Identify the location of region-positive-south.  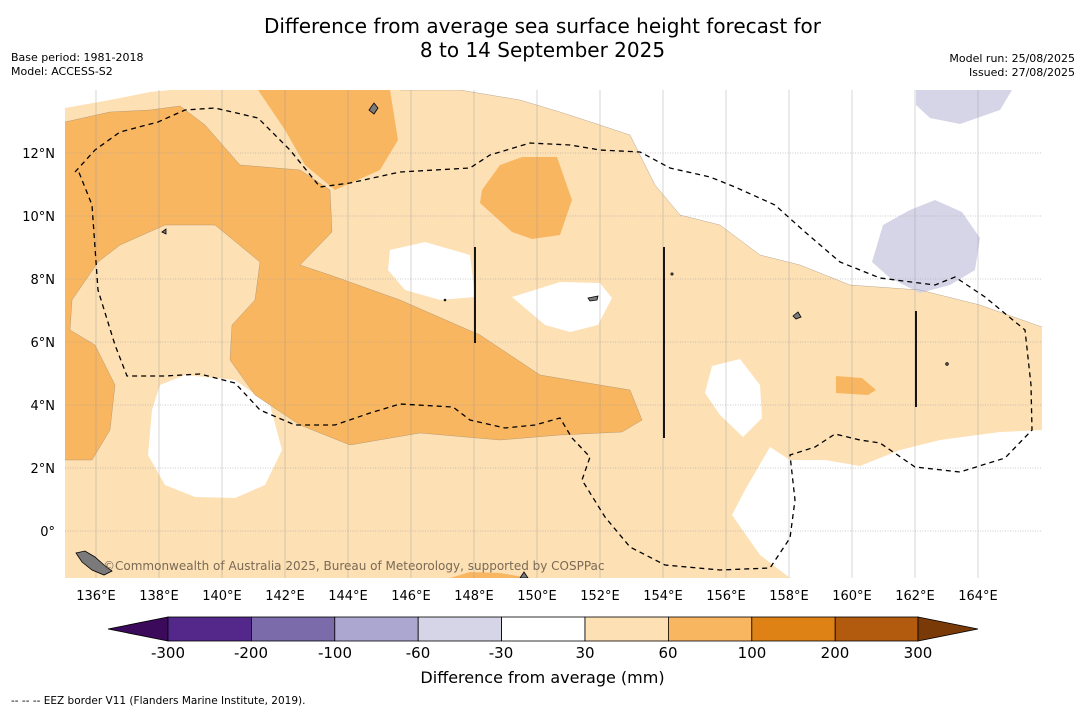
(490, 575).